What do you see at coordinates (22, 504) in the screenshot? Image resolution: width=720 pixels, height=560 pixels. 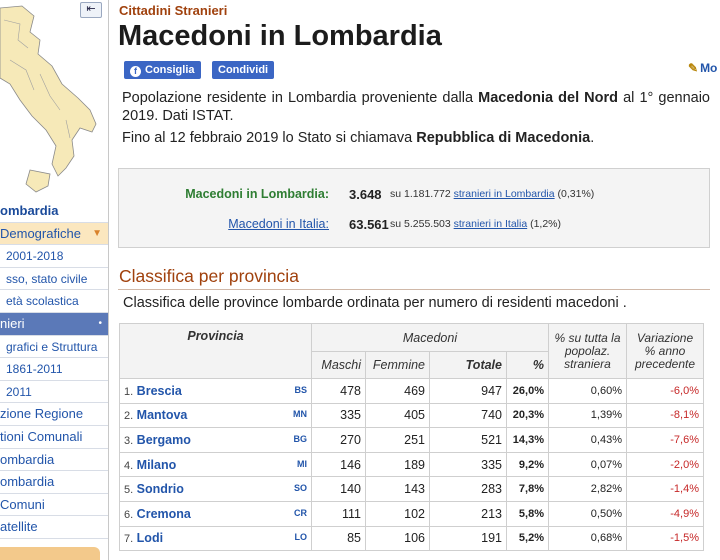 I see `sidebar-item-label: Comuni` at bounding box center [22, 504].